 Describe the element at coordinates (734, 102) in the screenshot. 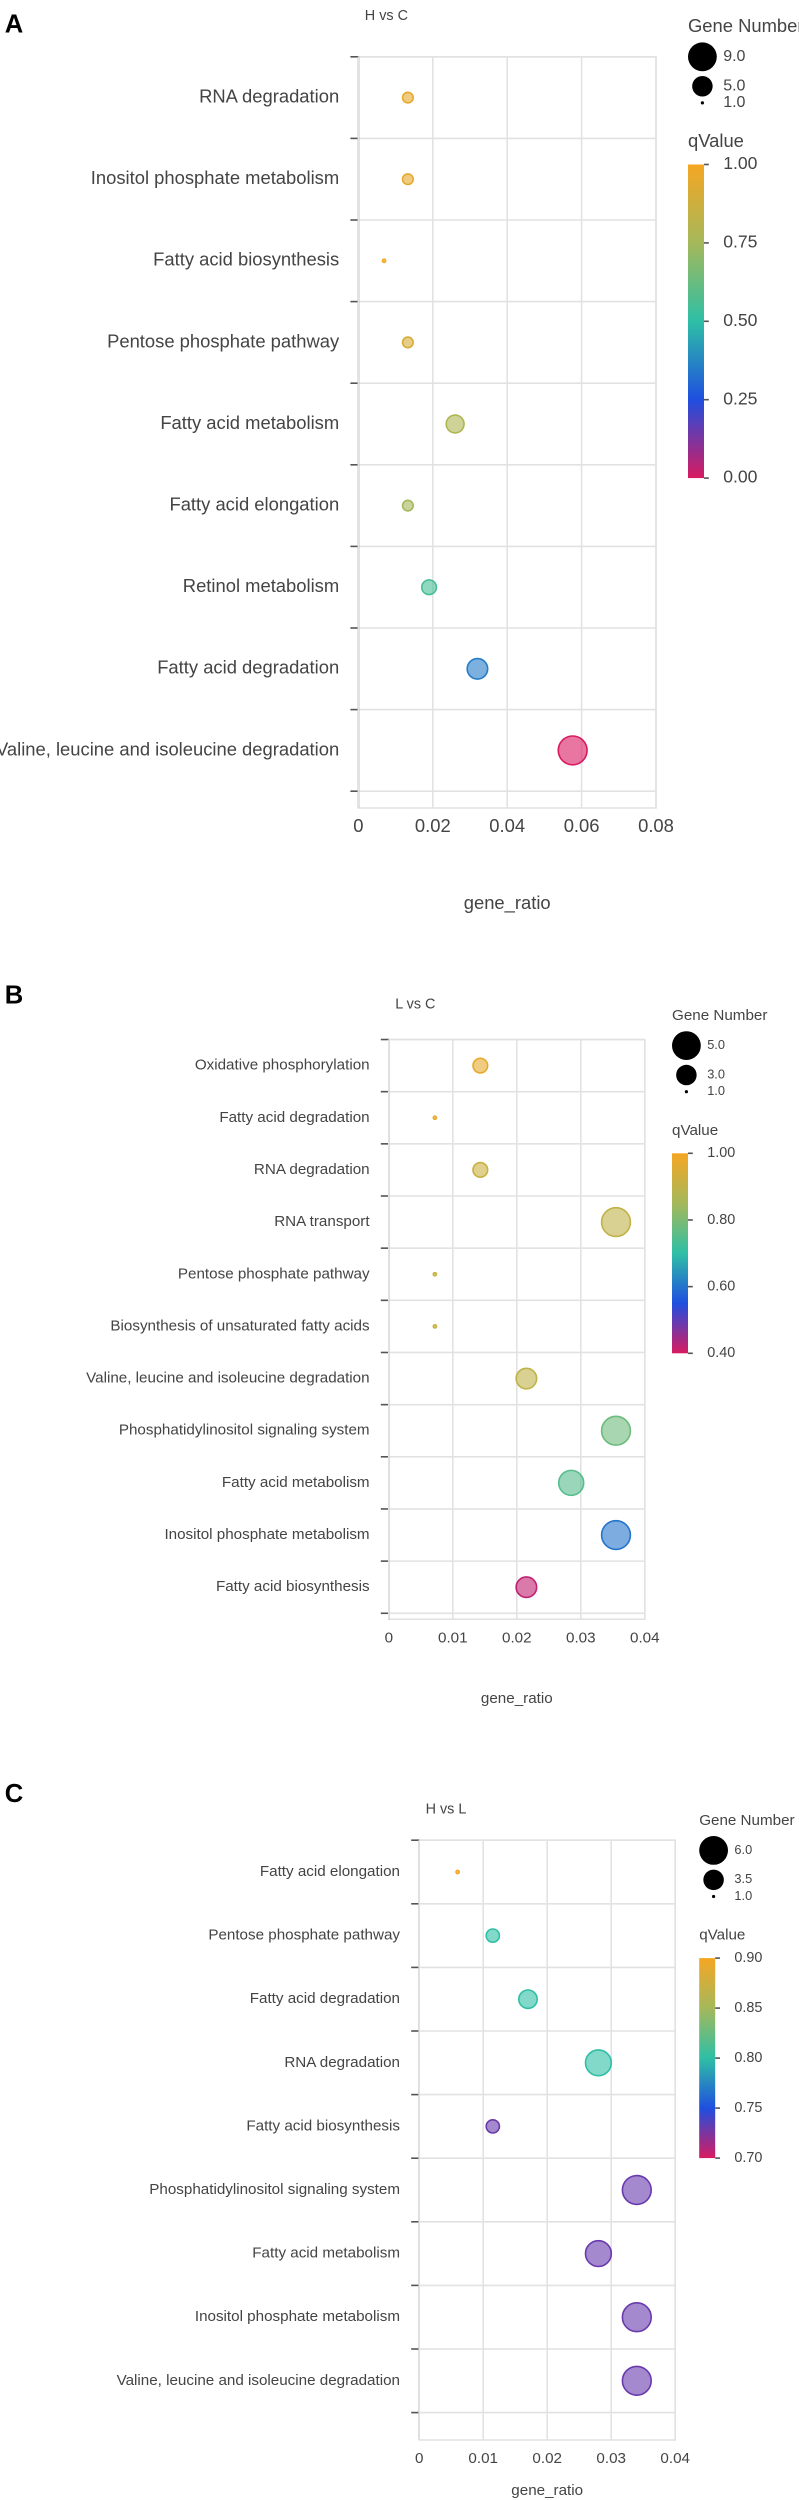

I see `legend-label: 1.0` at that location.